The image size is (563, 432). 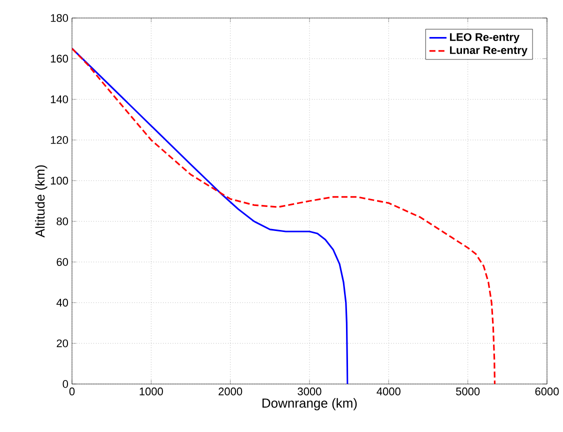 I want to click on y-tick-label: 120, so click(x=59, y=140).